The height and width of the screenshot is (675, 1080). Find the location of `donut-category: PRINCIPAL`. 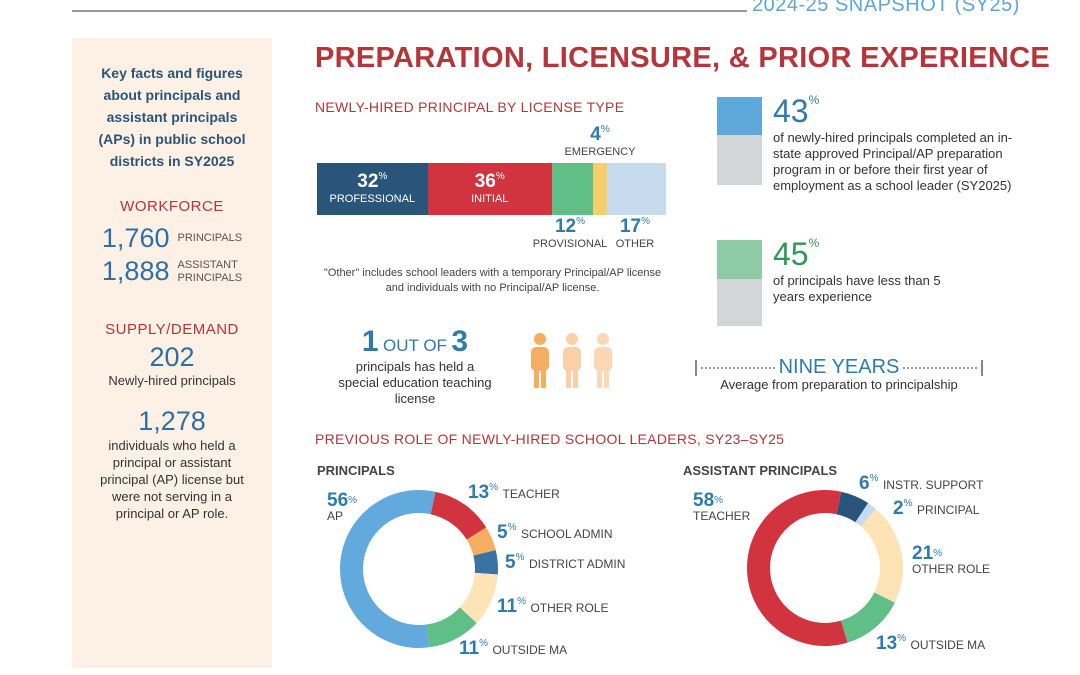

donut-category: PRINCIPAL is located at coordinates (948, 510).